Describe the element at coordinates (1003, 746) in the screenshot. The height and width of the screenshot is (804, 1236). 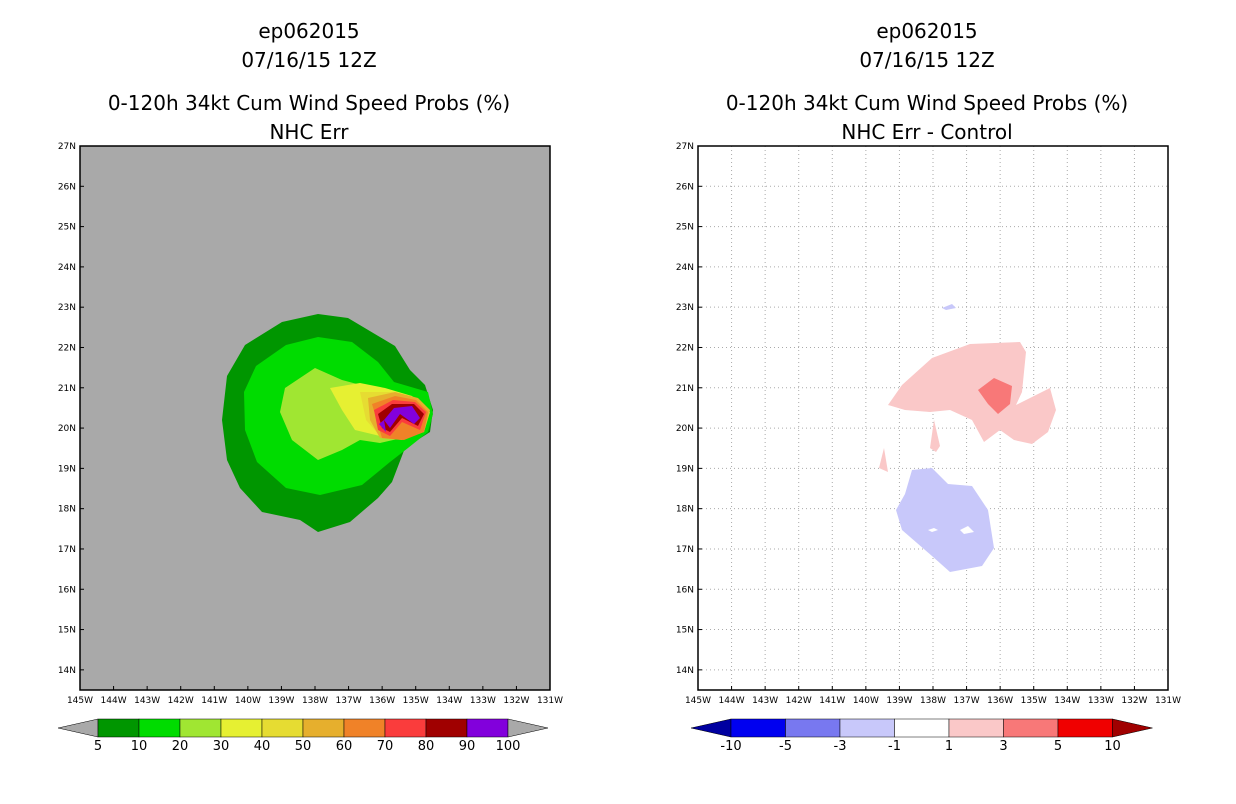
I see `colorbar-label: 3` at that location.